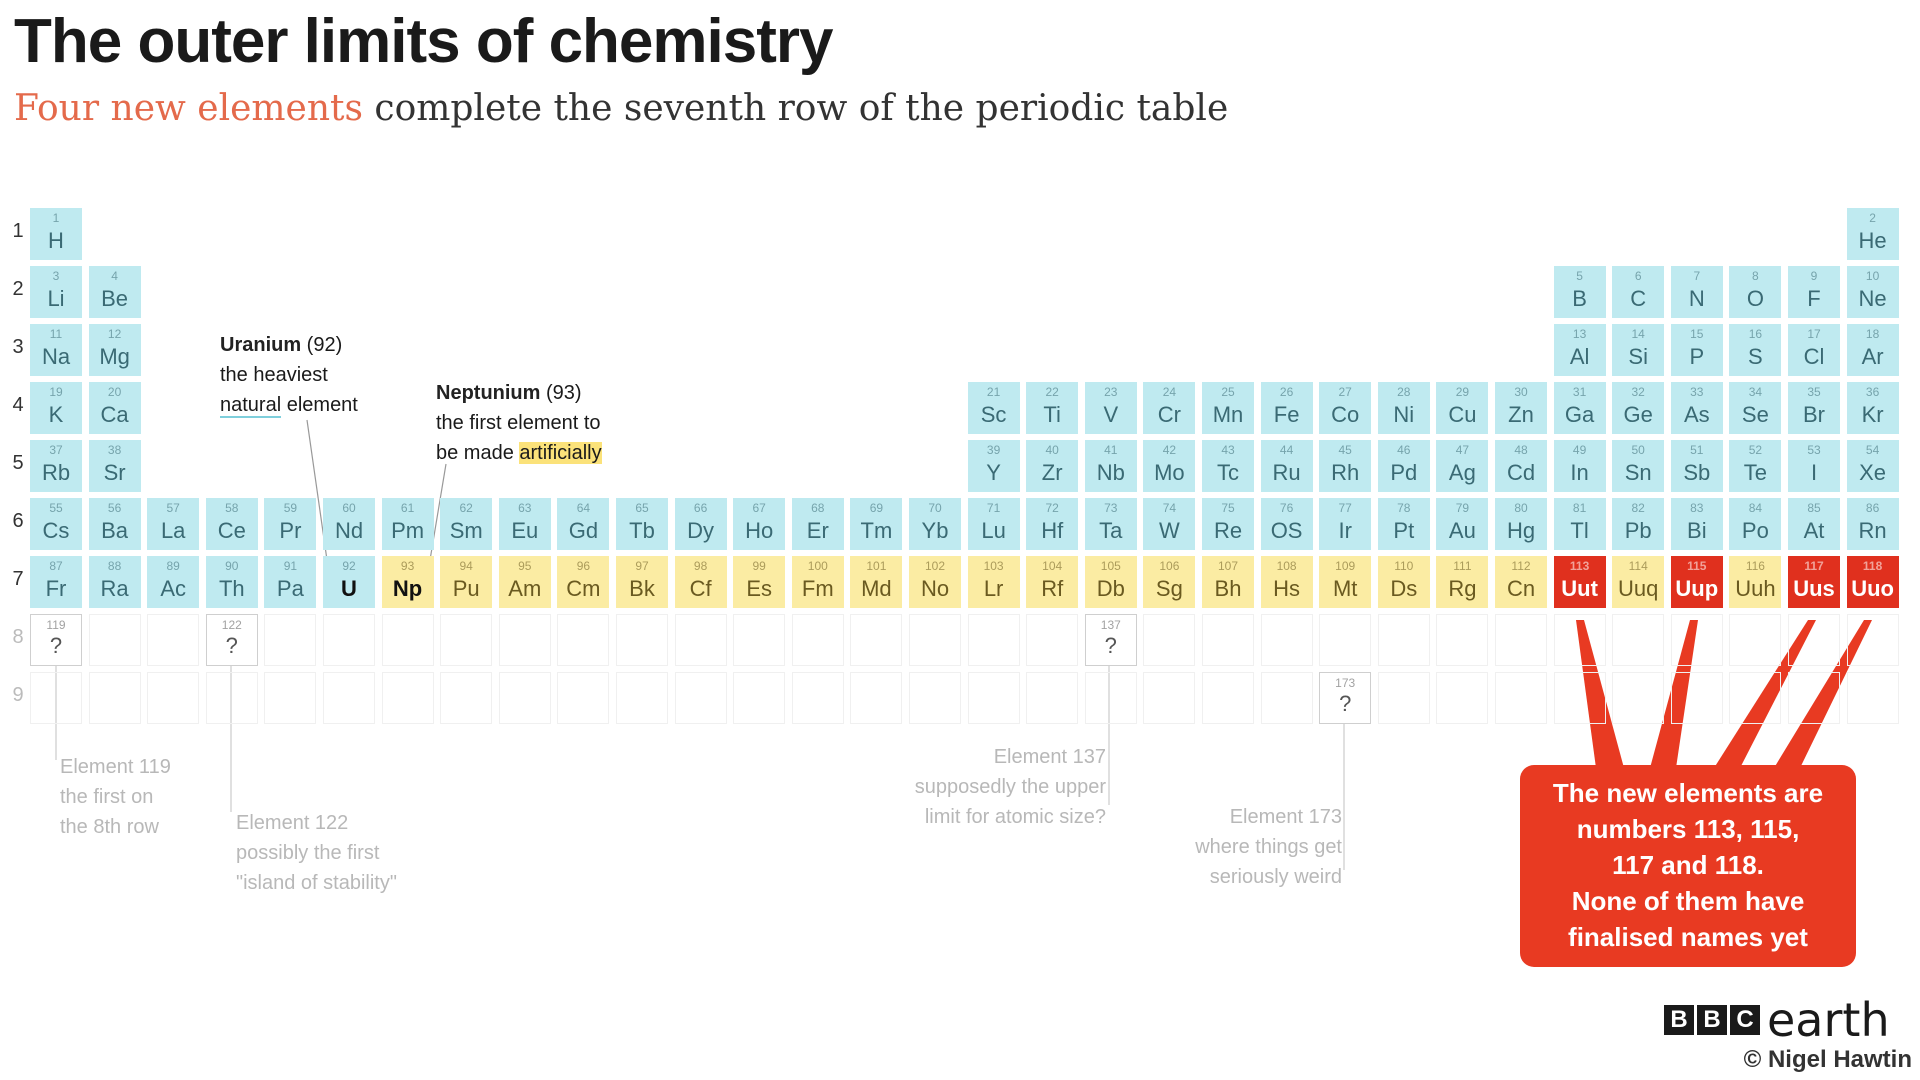 Image resolution: width=1920 pixels, height=1080 pixels. I want to click on element-symbol: Tm, so click(876, 530).